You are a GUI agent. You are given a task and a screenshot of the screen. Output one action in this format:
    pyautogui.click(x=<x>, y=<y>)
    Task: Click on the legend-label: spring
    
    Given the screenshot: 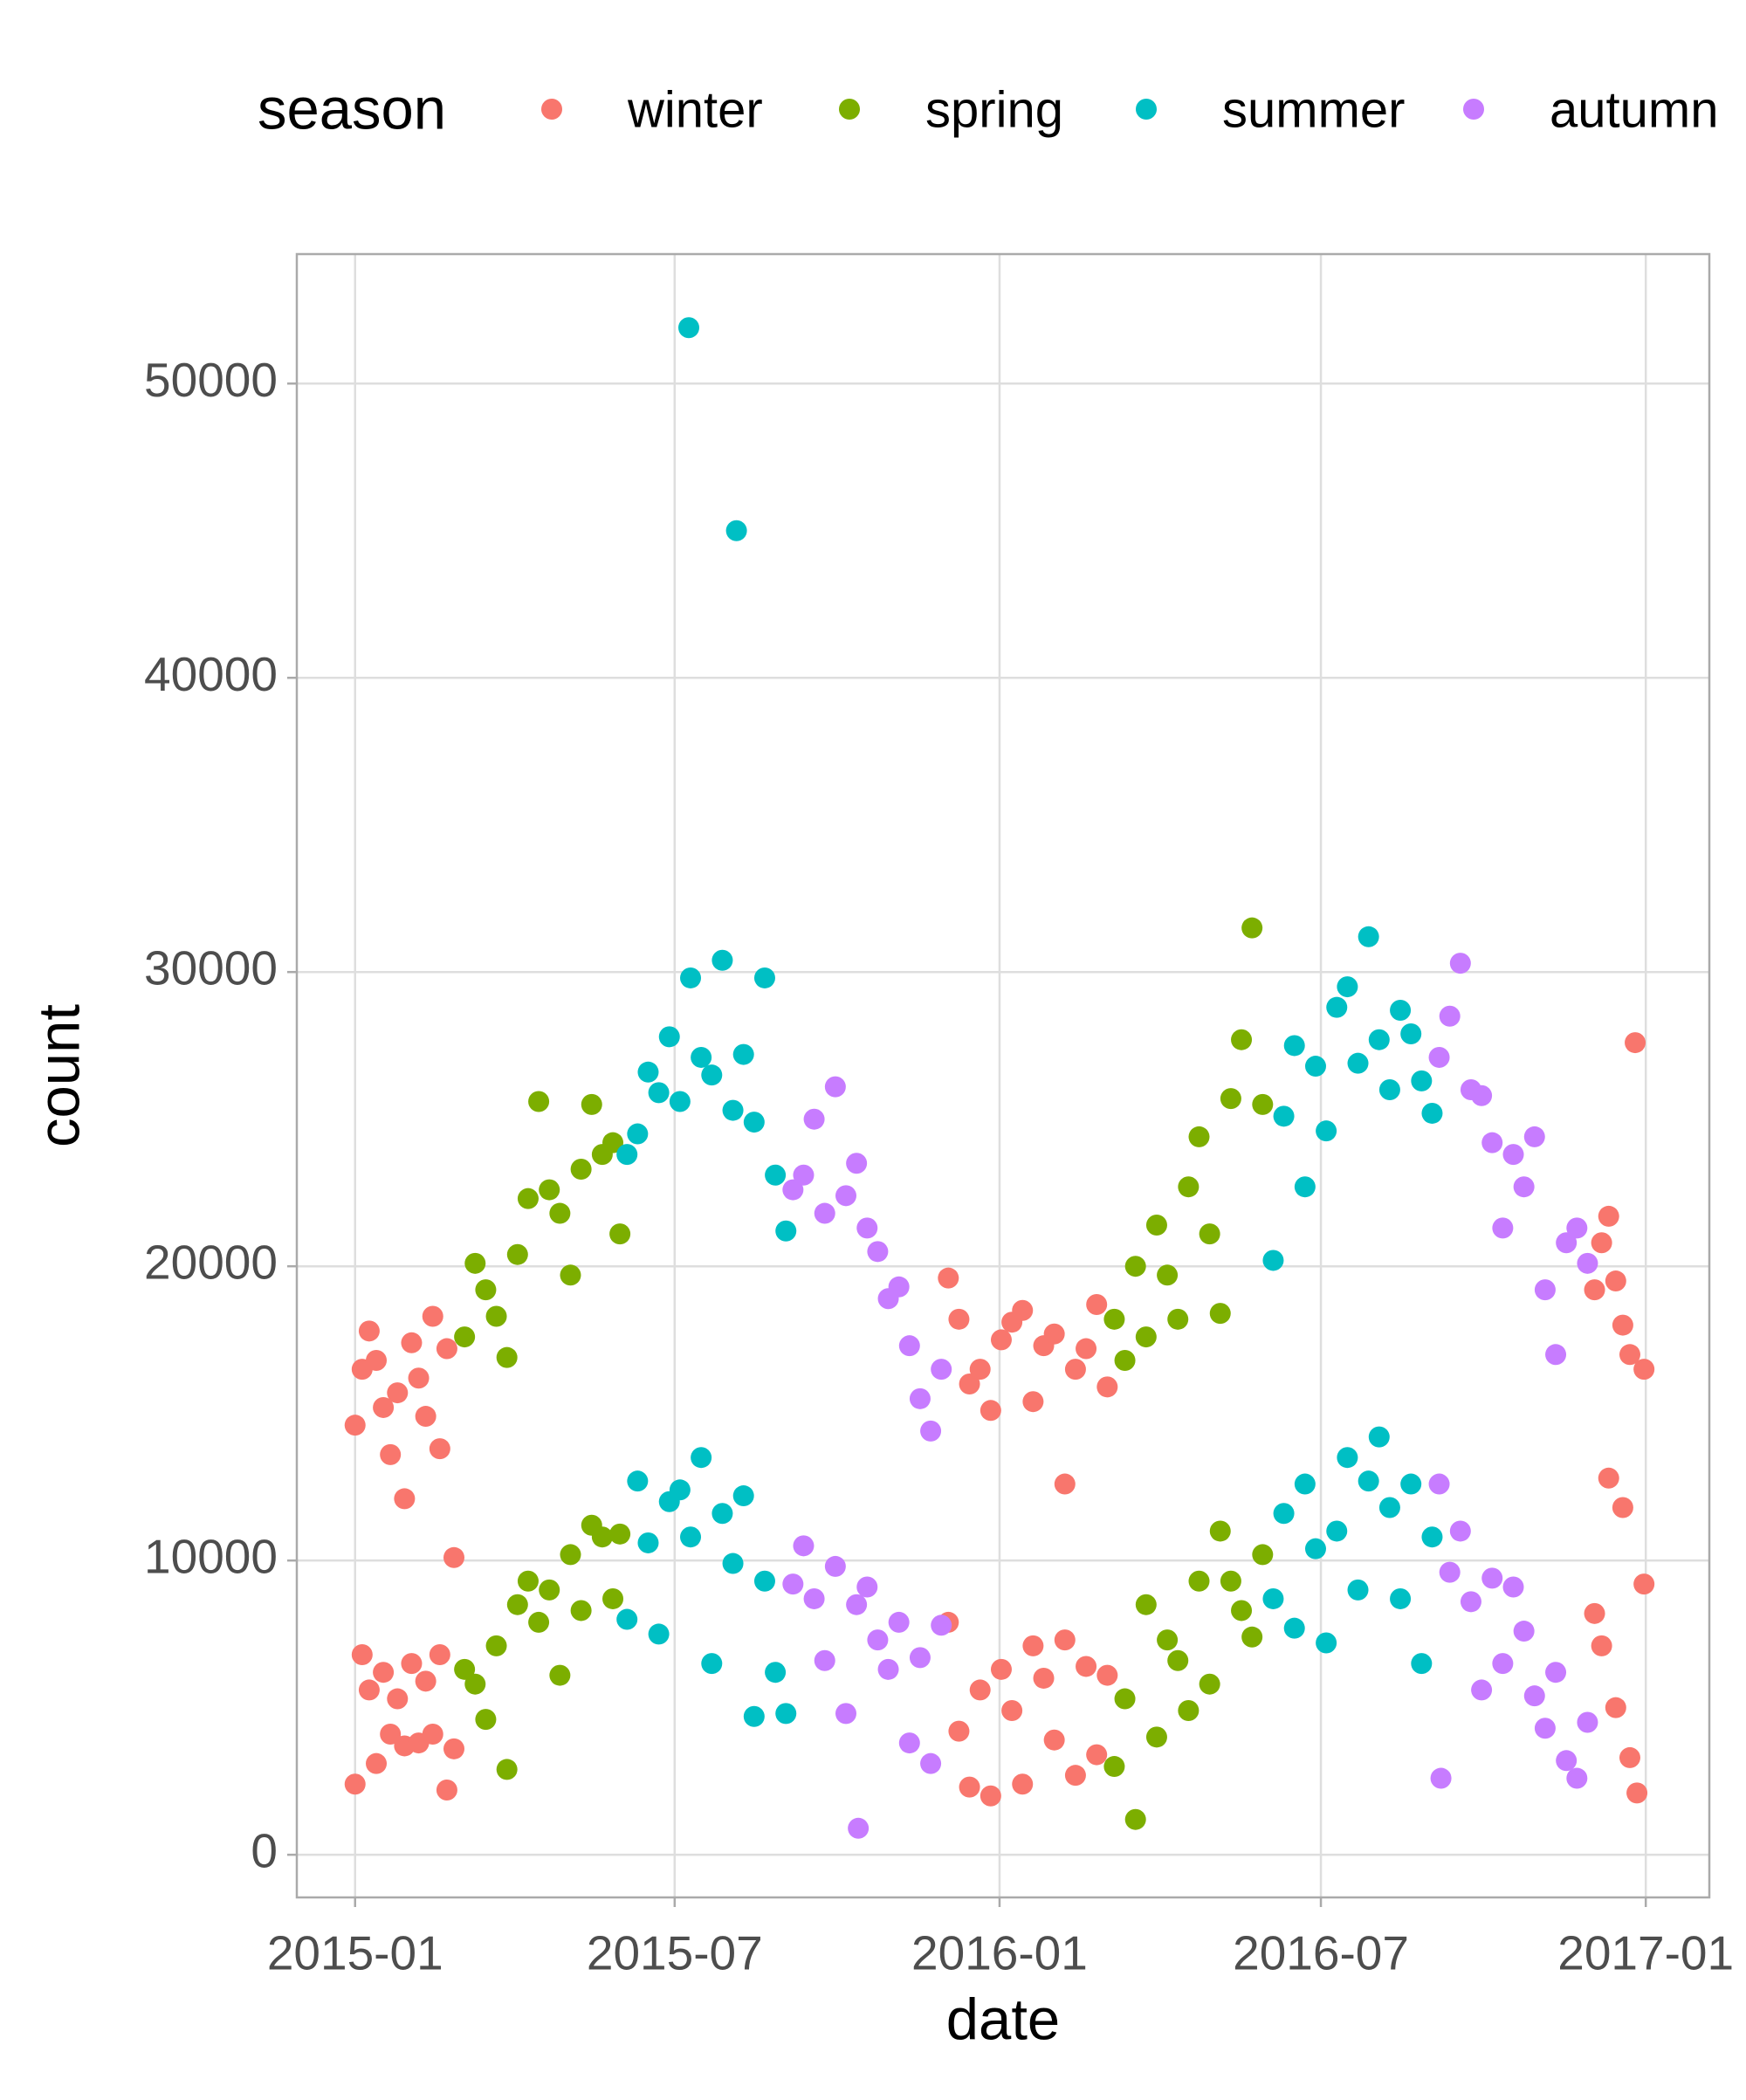 What is the action you would take?
    pyautogui.click(x=994, y=109)
    